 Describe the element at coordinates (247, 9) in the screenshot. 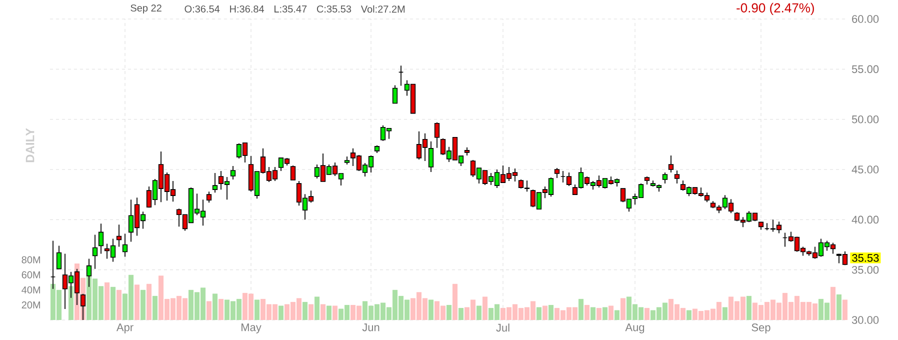

I see `text: H:36.84` at that location.